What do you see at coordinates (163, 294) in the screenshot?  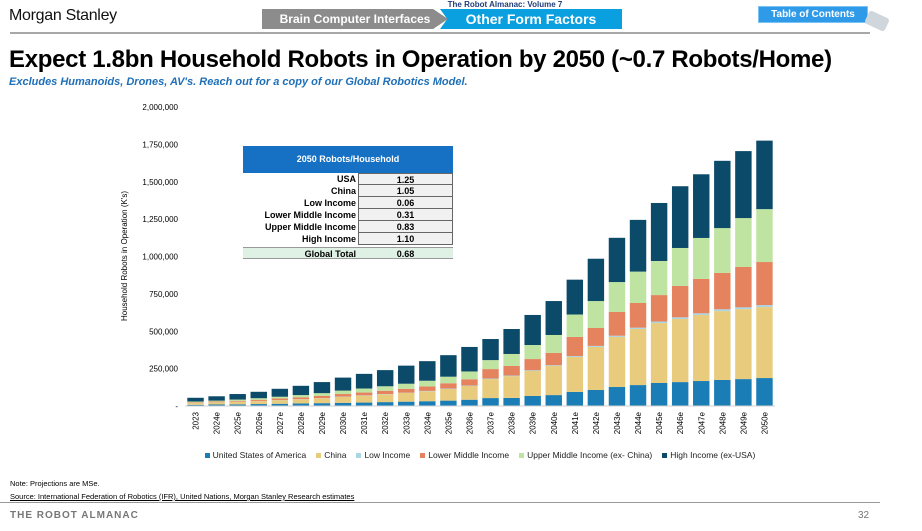 I see `y-tick-label: 750,000` at bounding box center [163, 294].